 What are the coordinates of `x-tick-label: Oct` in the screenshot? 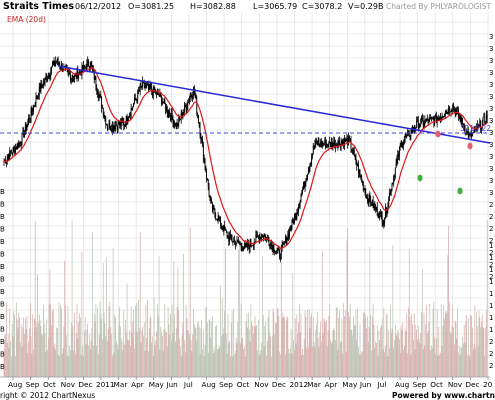 It's located at (49, 384).